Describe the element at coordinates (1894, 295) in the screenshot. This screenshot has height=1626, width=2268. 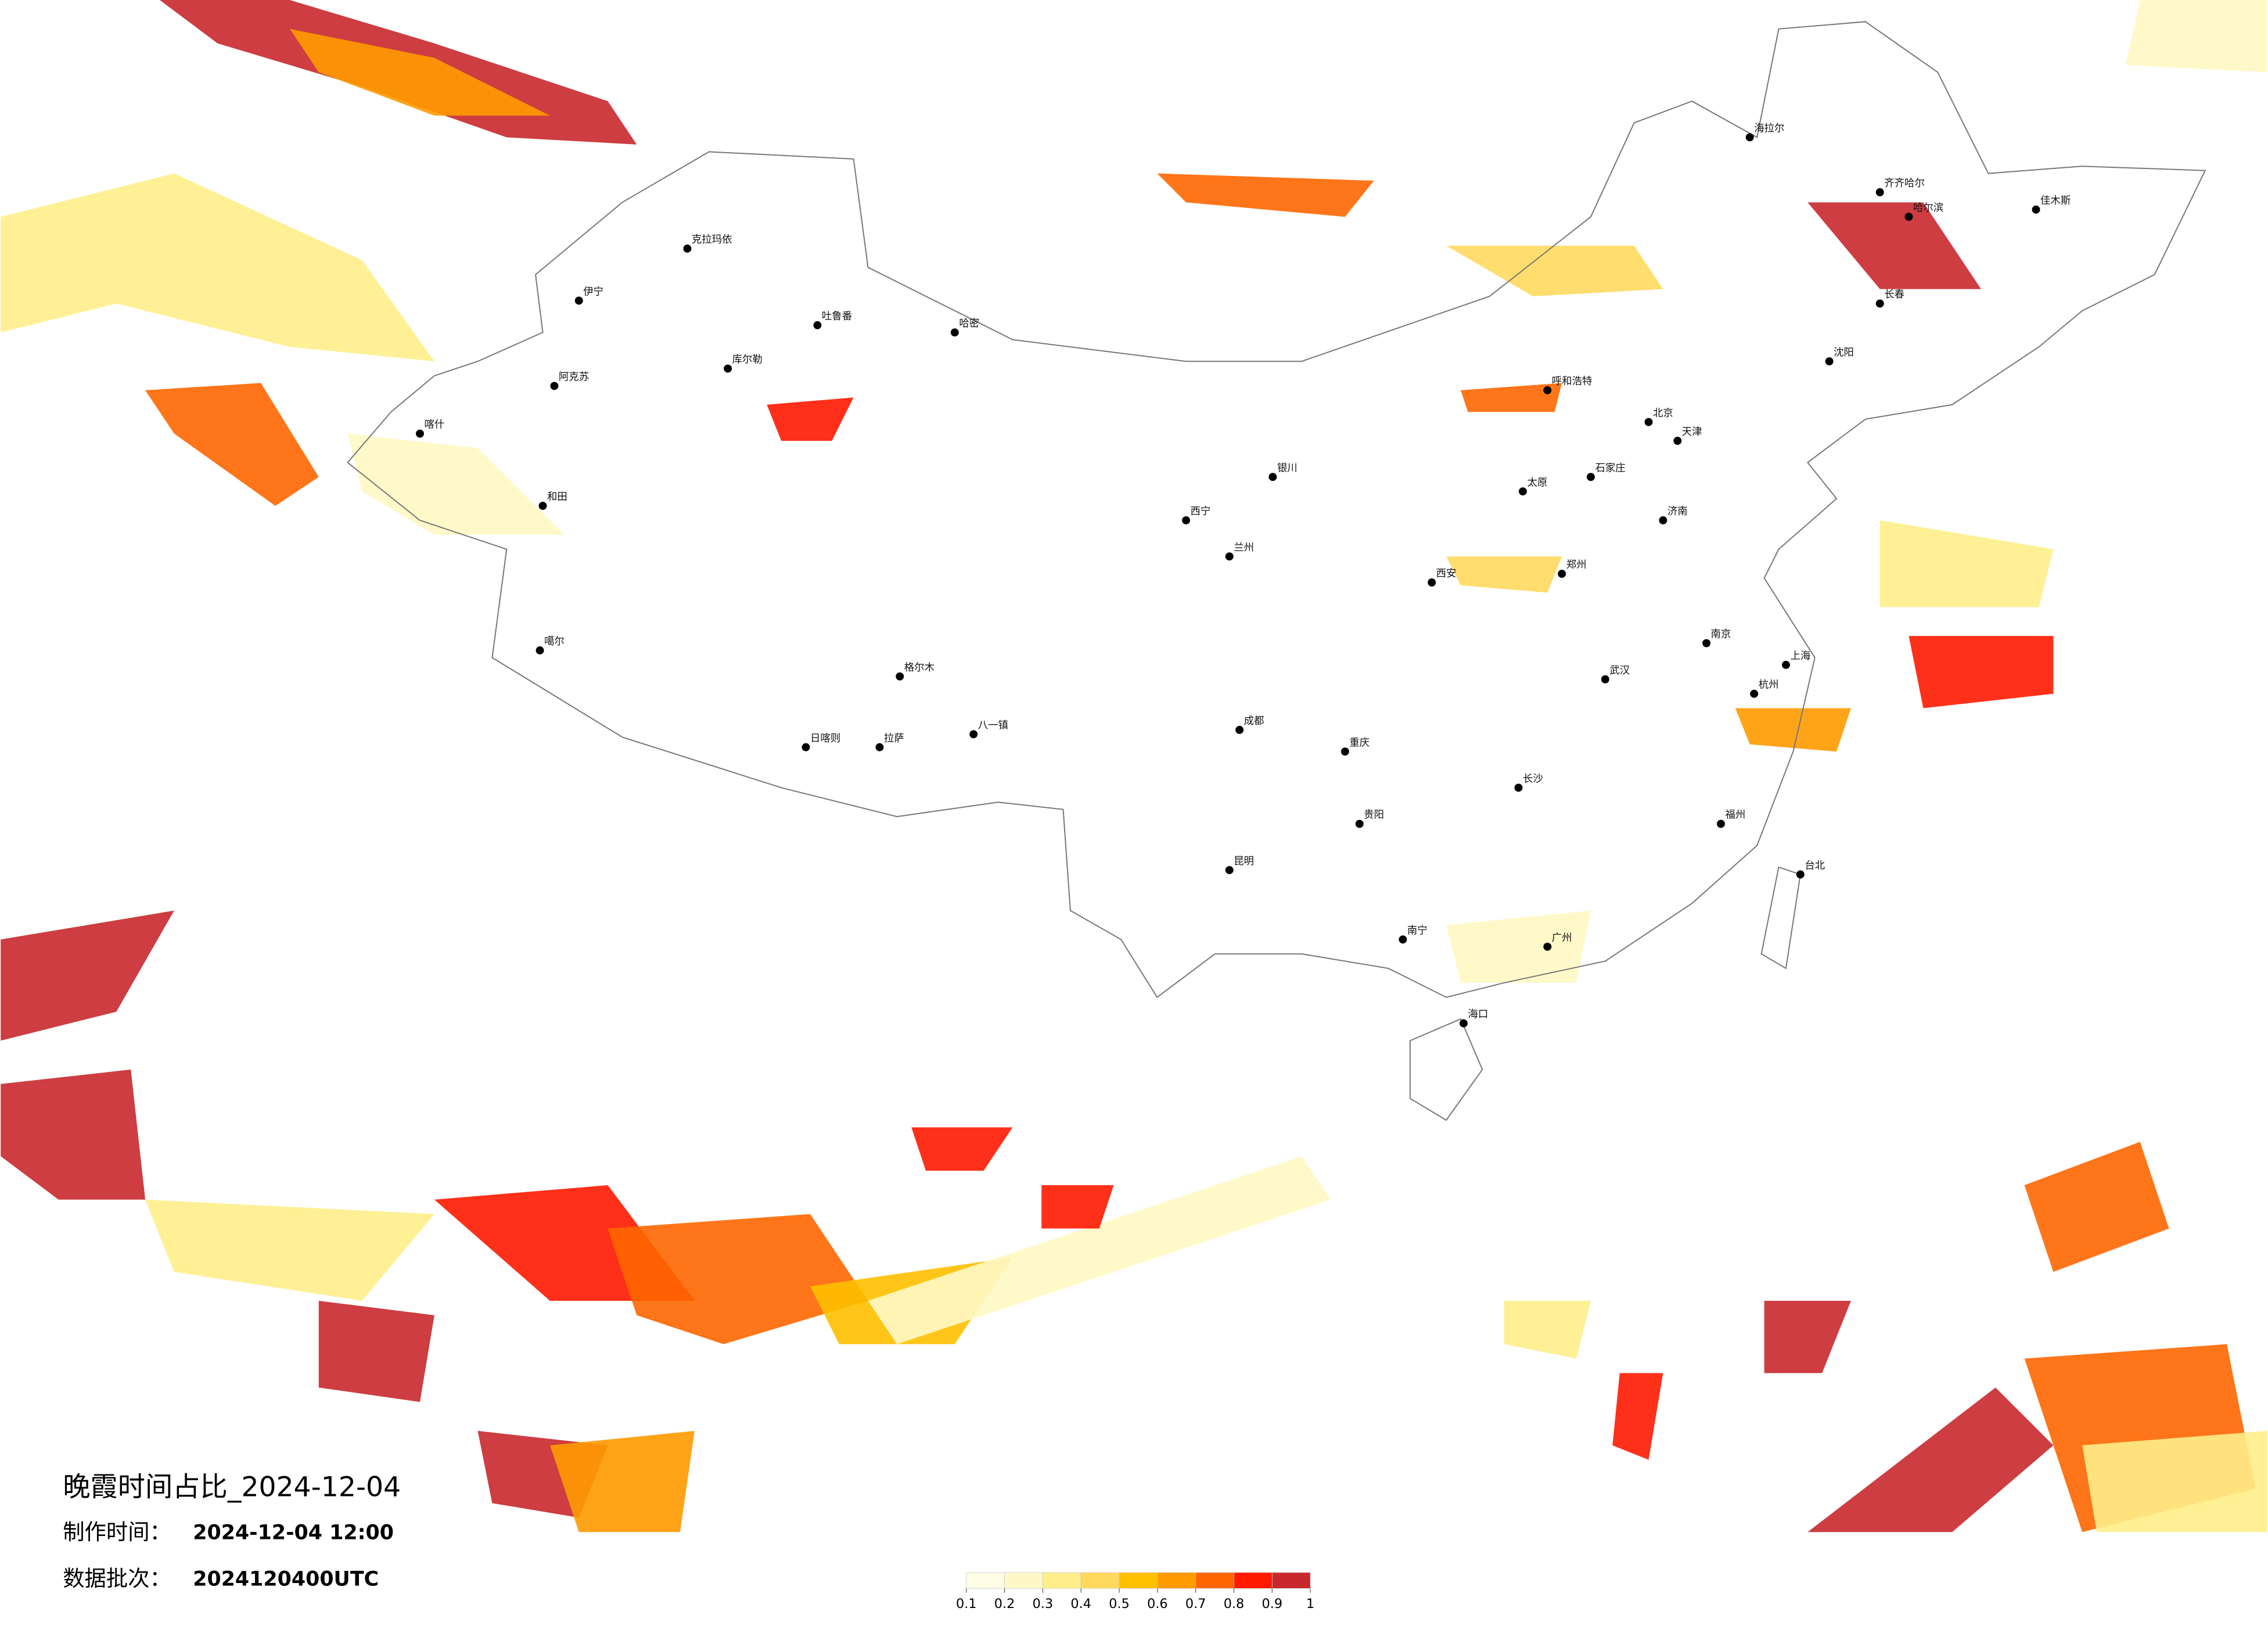
I see `city-label: 长春` at that location.